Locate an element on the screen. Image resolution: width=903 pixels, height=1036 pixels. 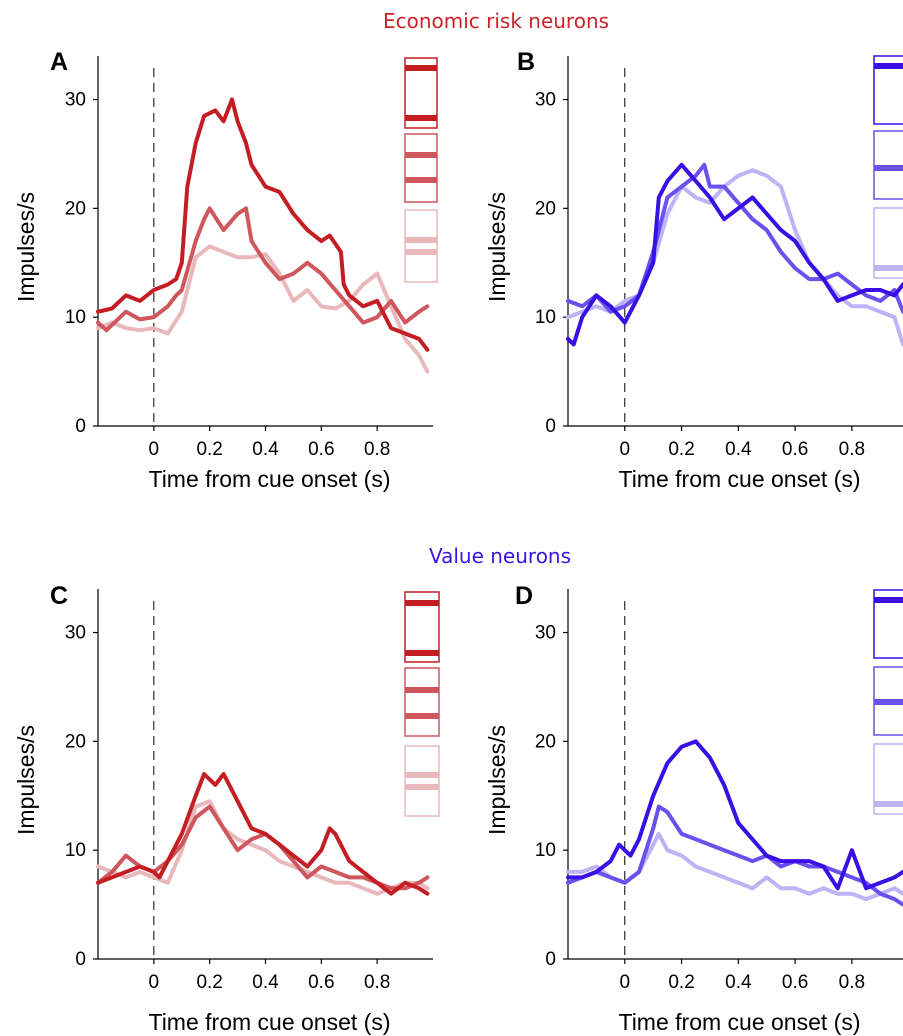
panel-letter-a: A is located at coordinates (59, 62).